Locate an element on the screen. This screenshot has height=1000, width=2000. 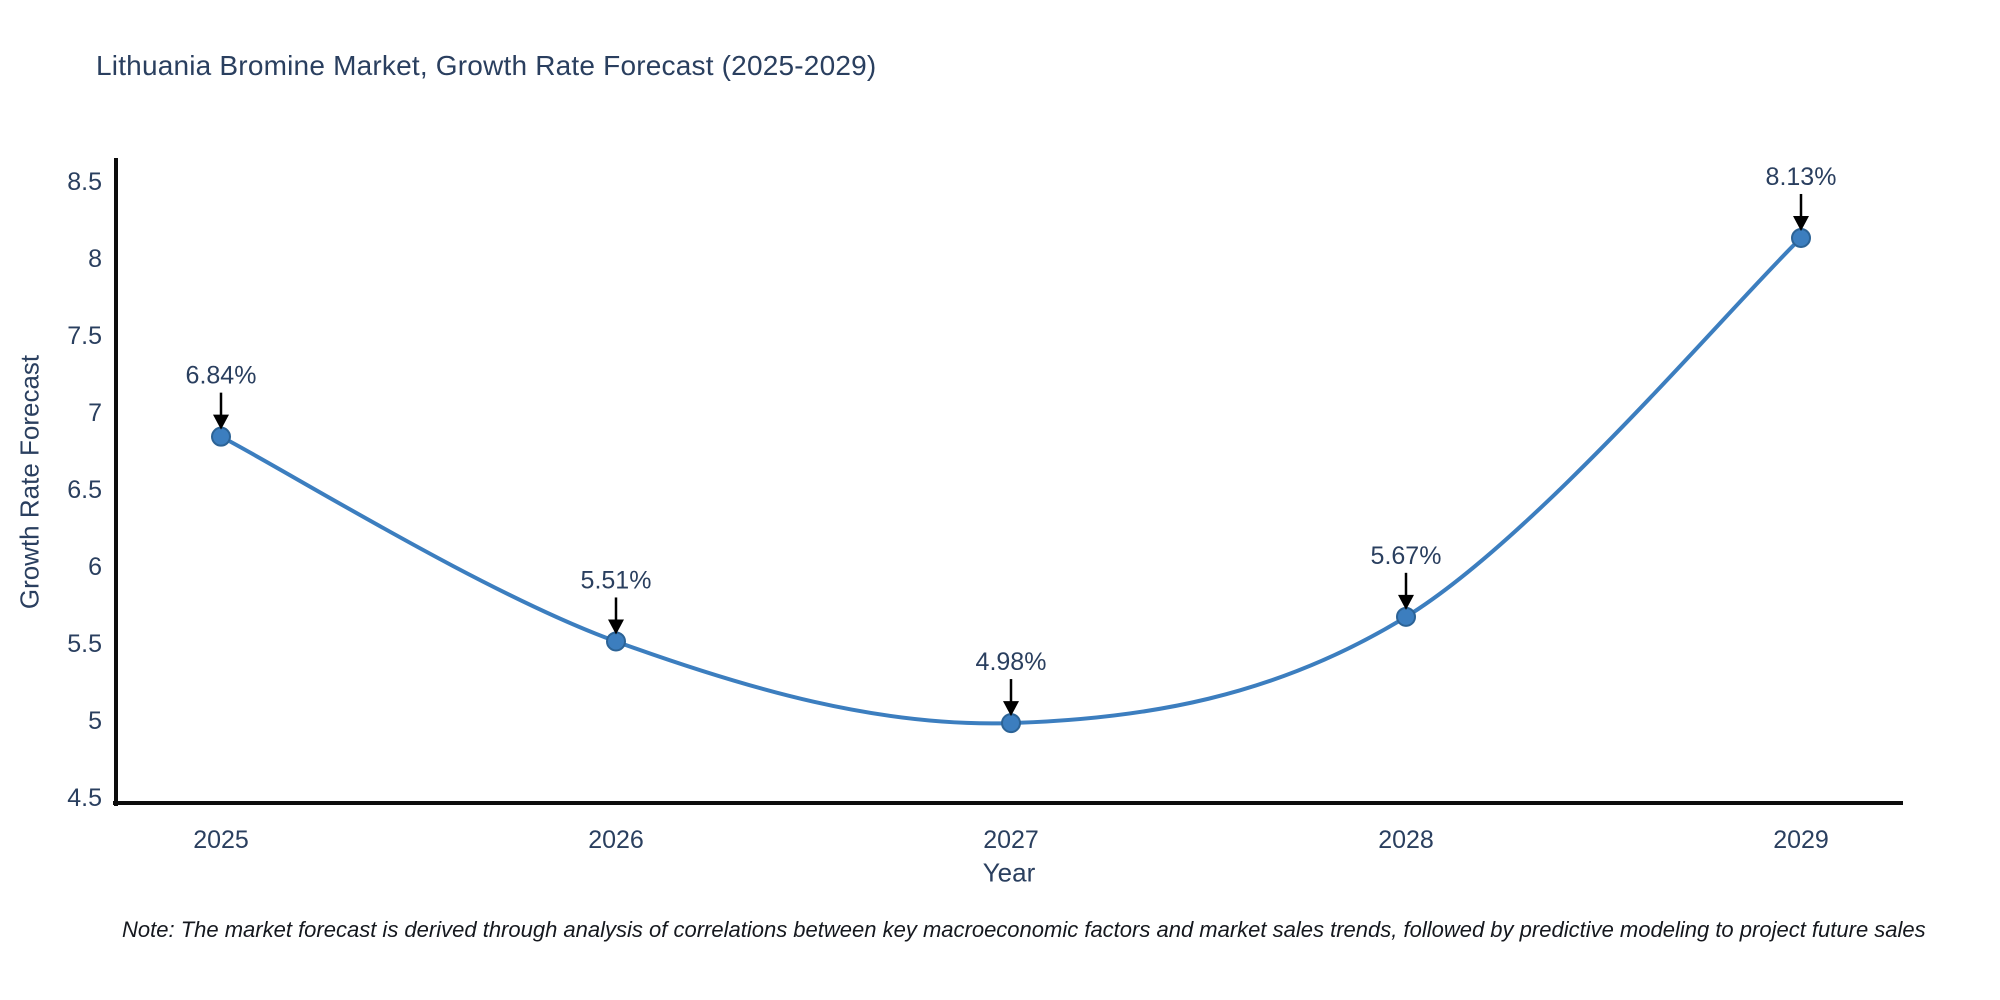
x-axis-title: Year is located at coordinates (1009, 872).